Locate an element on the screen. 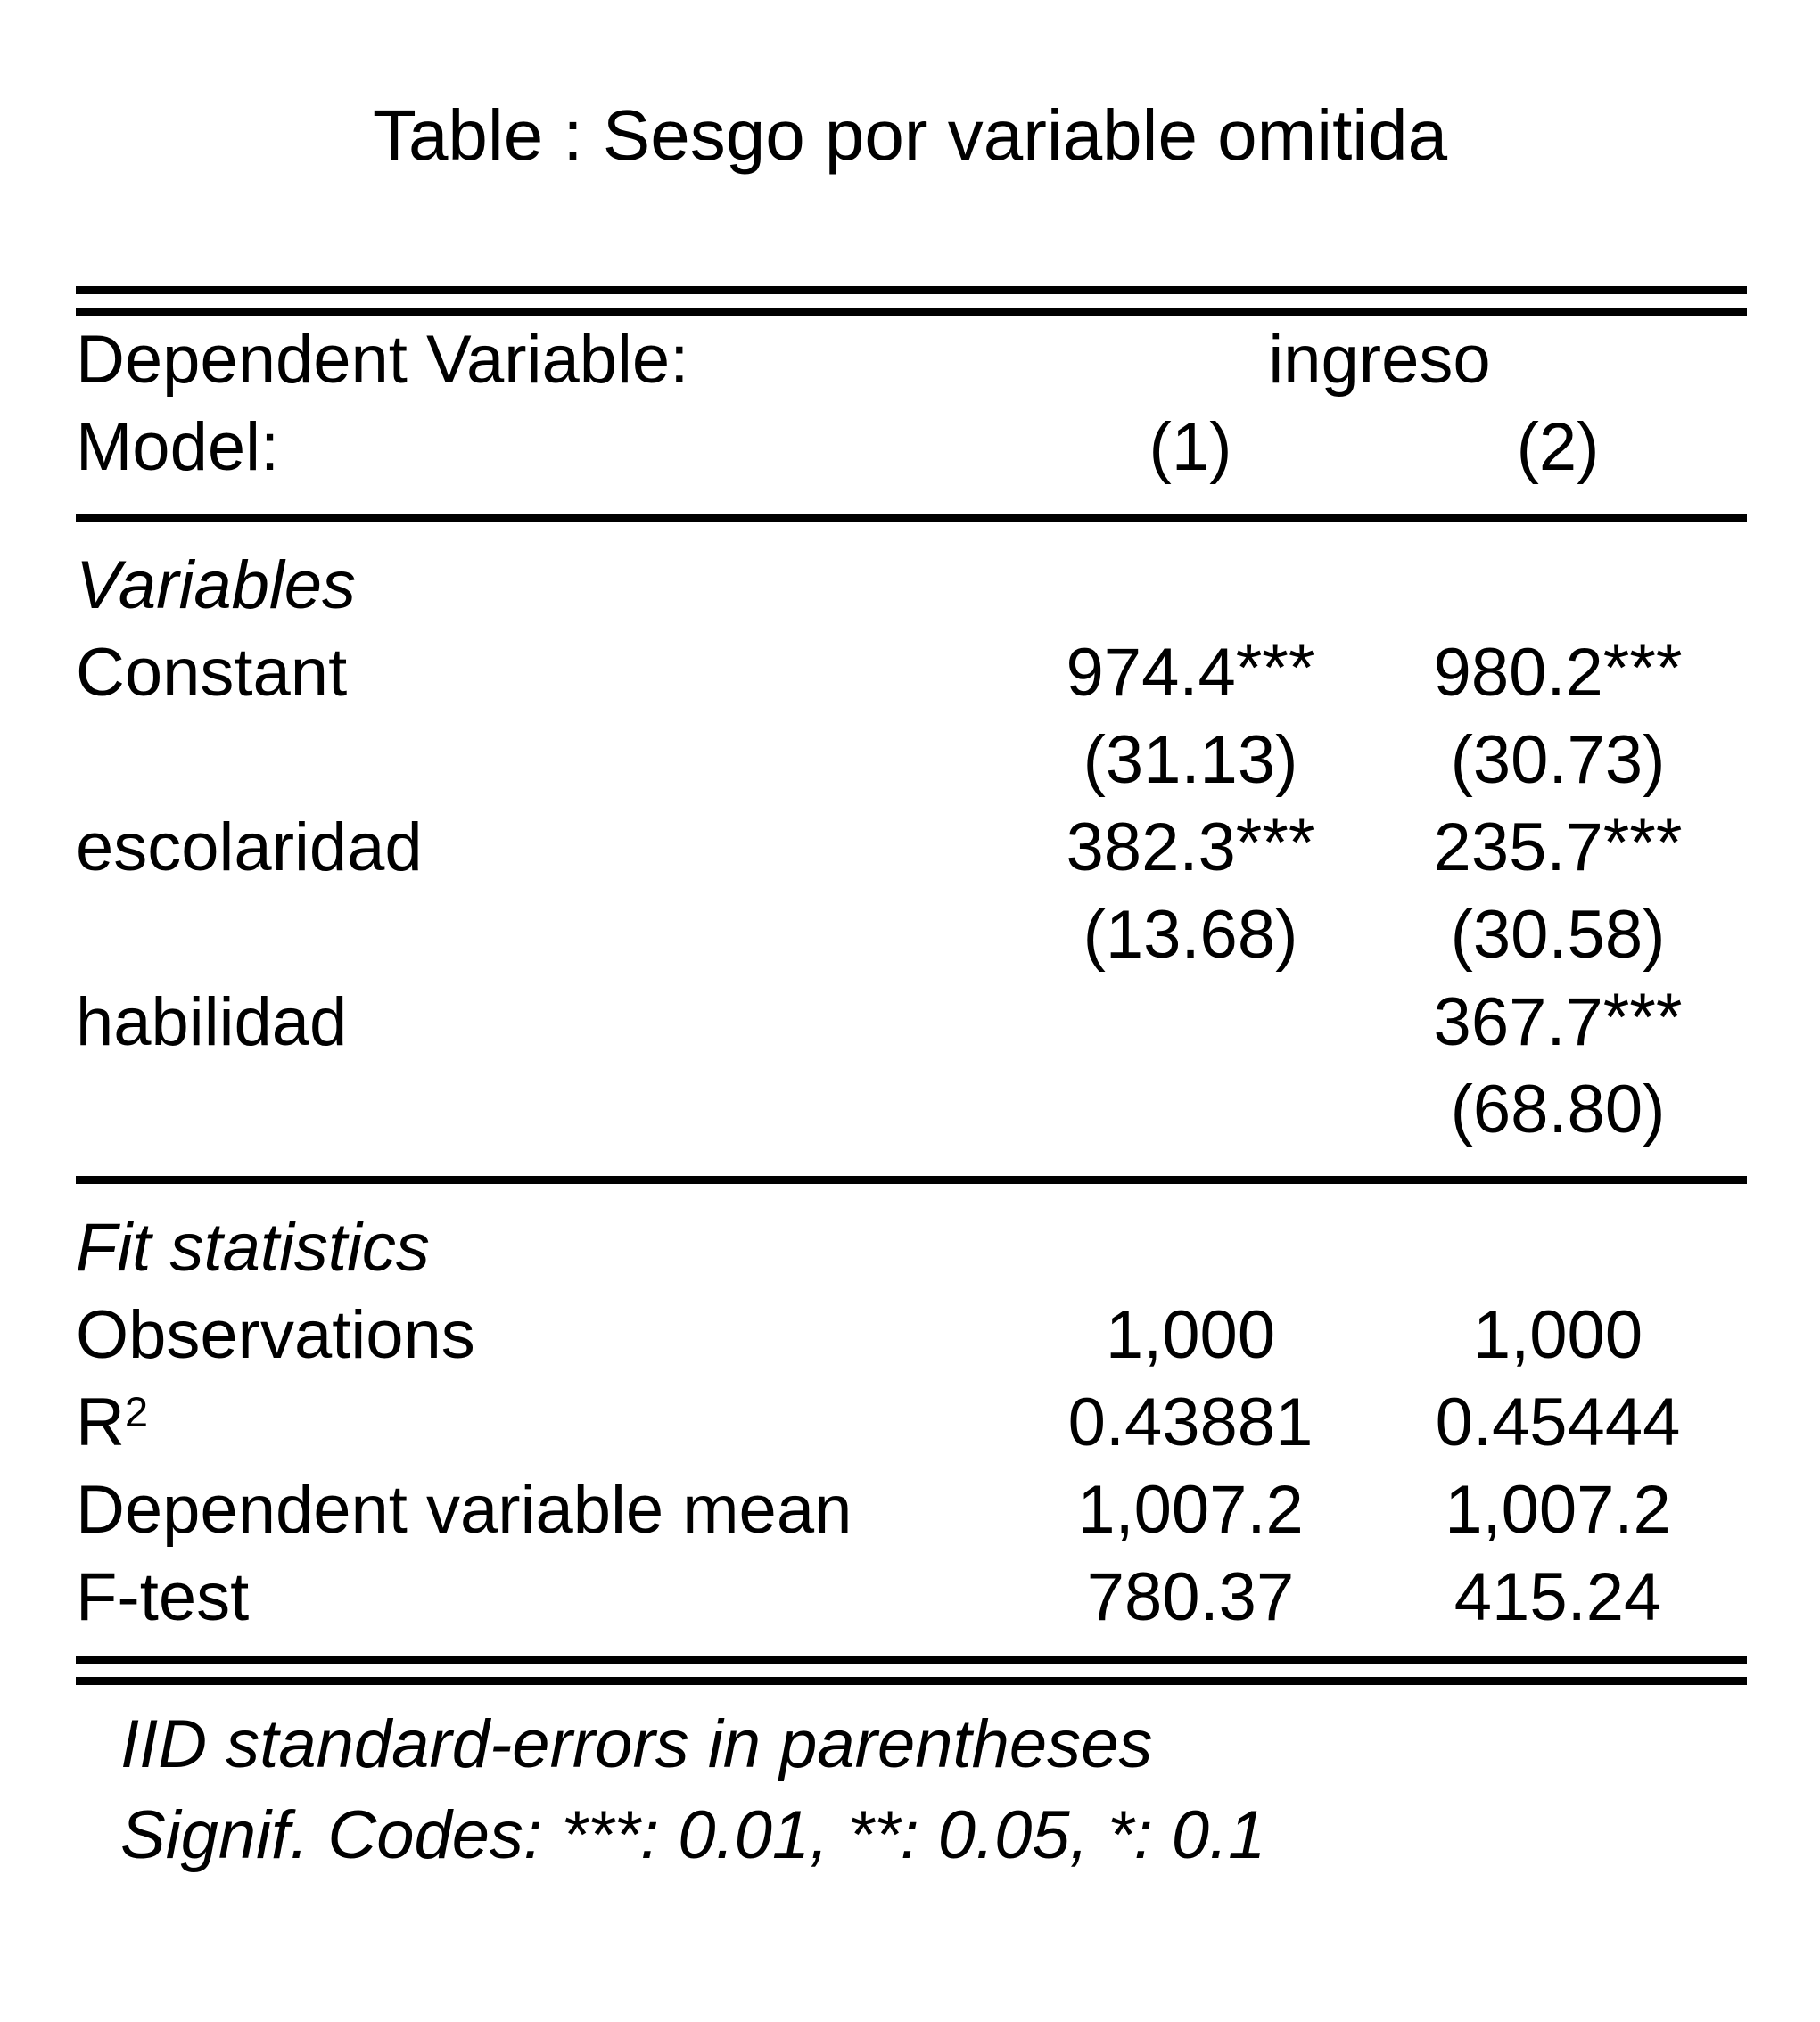  fit-row-f-test: F-test 780.37 415.24 is located at coordinates (911, 1596).